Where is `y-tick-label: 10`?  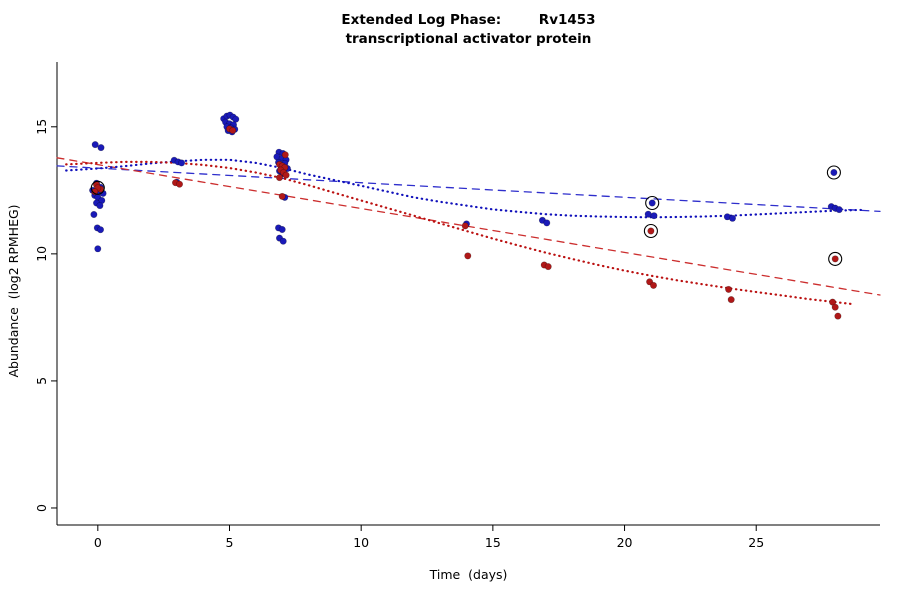
y-tick-label: 10 is located at coordinates (41, 254).